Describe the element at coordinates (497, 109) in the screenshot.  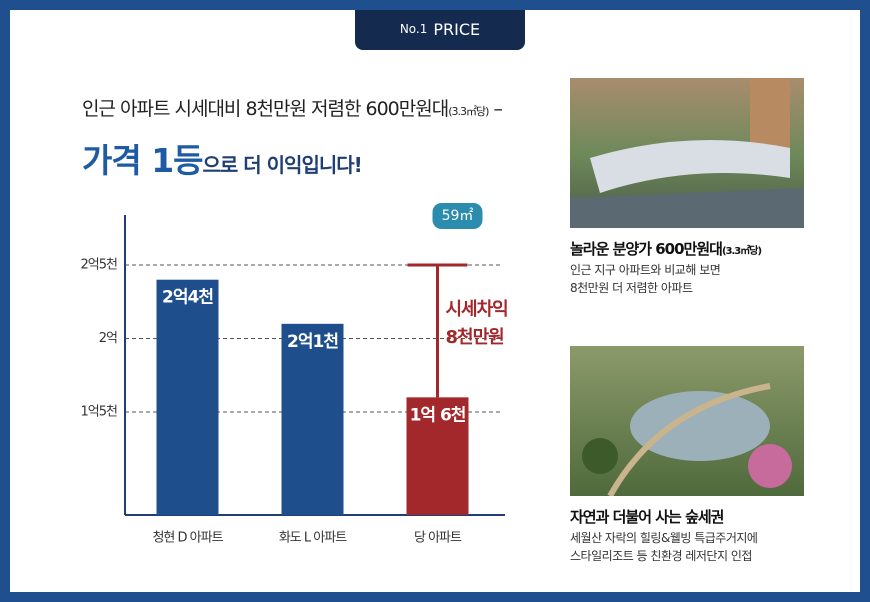
I see `headline-dash: –` at that location.